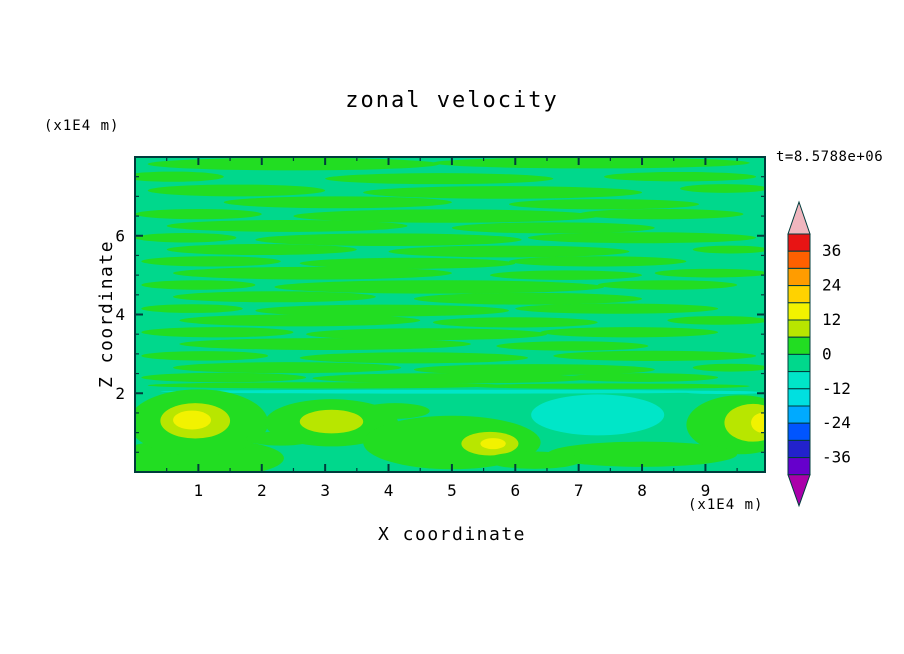 The height and width of the screenshot is (654, 904). Describe the element at coordinates (831, 285) in the screenshot. I see `colorbar-label: 24` at that location.